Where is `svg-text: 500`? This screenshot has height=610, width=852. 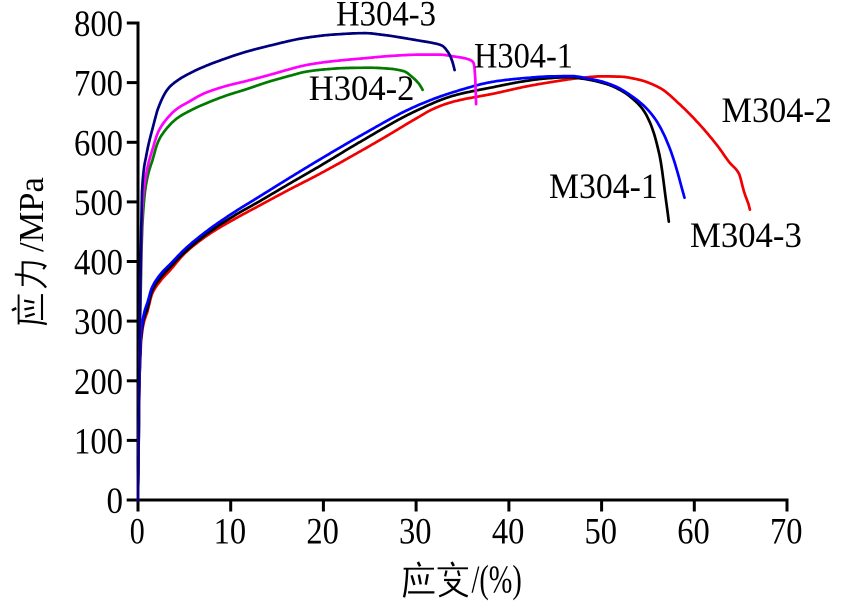
svg-text: 500 is located at coordinates (98, 202).